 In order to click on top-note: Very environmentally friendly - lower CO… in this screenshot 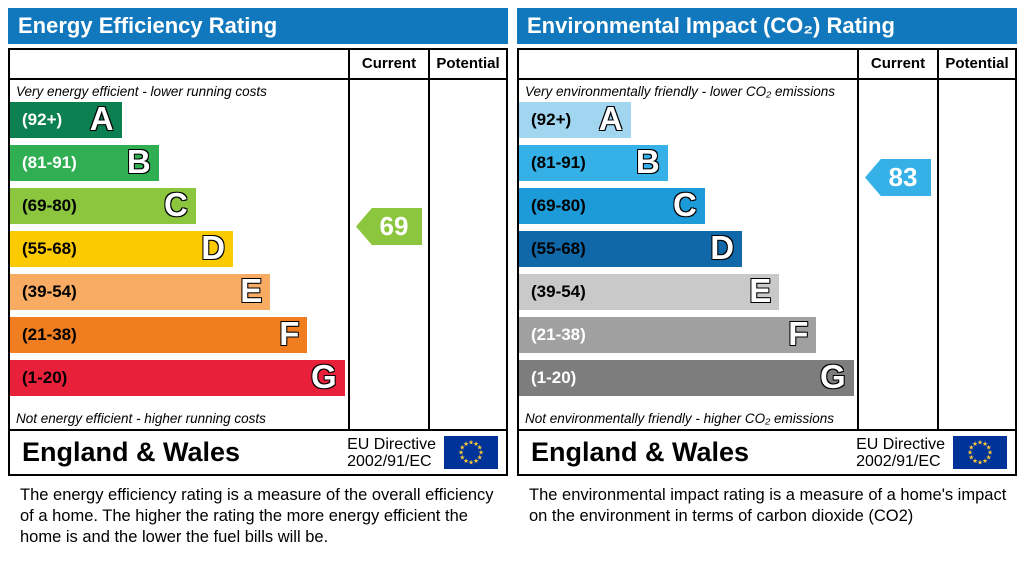, I will do `click(680, 91)`.